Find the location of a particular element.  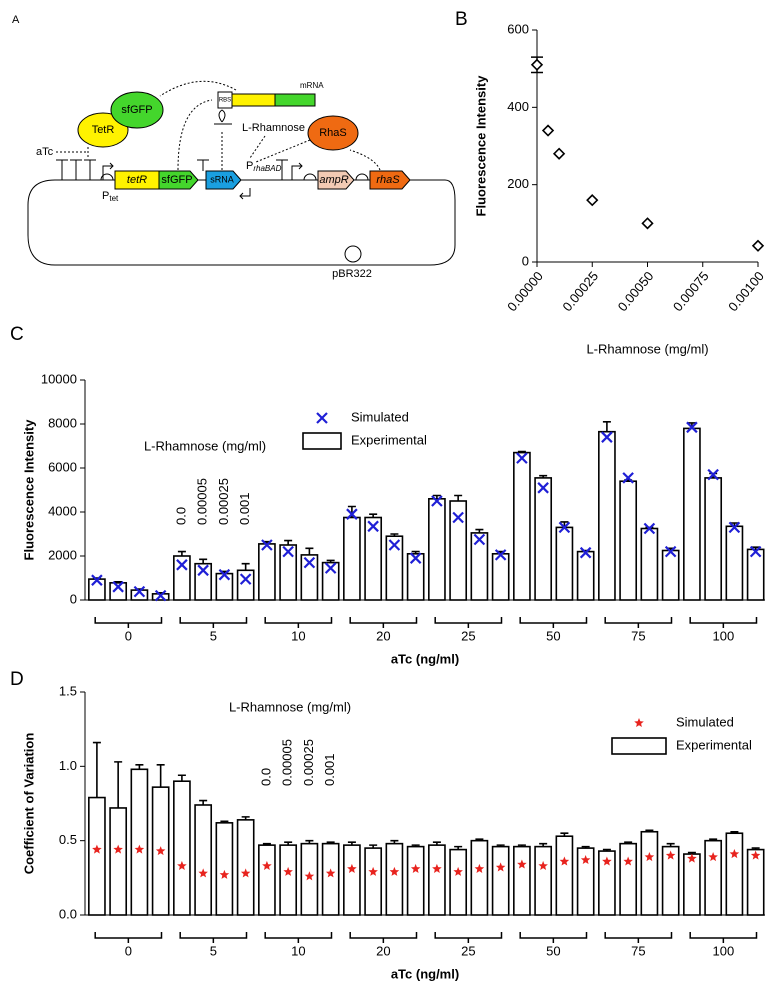

subgroup-label: 0.00005 is located at coordinates (202, 501).